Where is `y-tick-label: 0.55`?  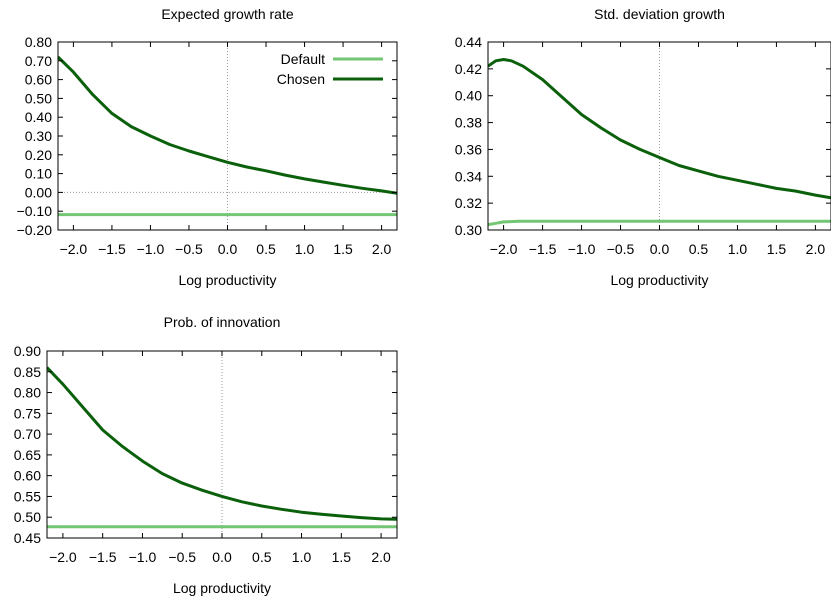
y-tick-label: 0.55 is located at coordinates (27, 496).